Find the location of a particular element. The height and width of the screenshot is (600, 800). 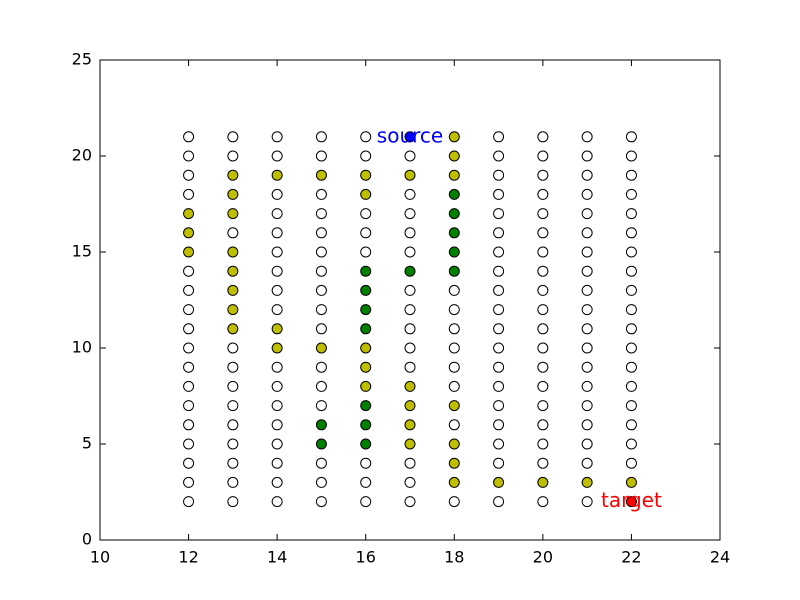

y-tick-label: 0 is located at coordinates (87, 539).